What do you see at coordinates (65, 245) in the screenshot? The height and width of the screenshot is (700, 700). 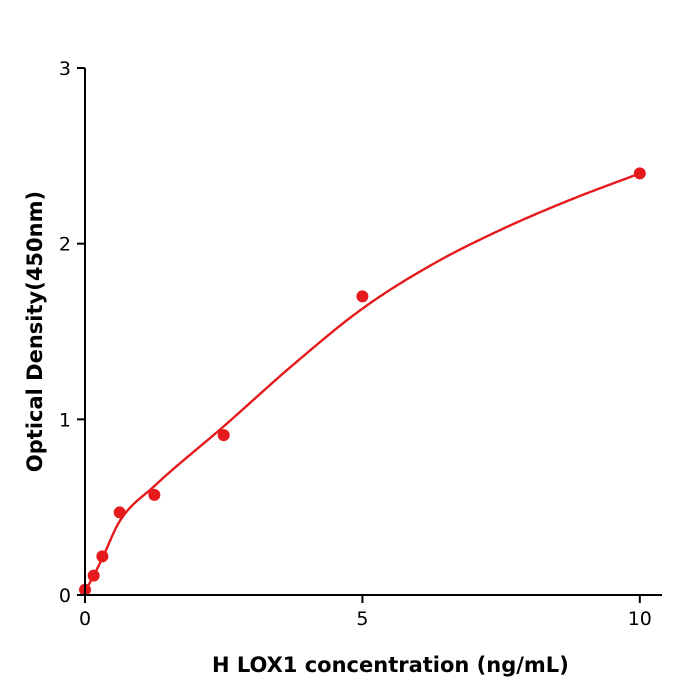 I see `y-tick-label: 2` at bounding box center [65, 245].